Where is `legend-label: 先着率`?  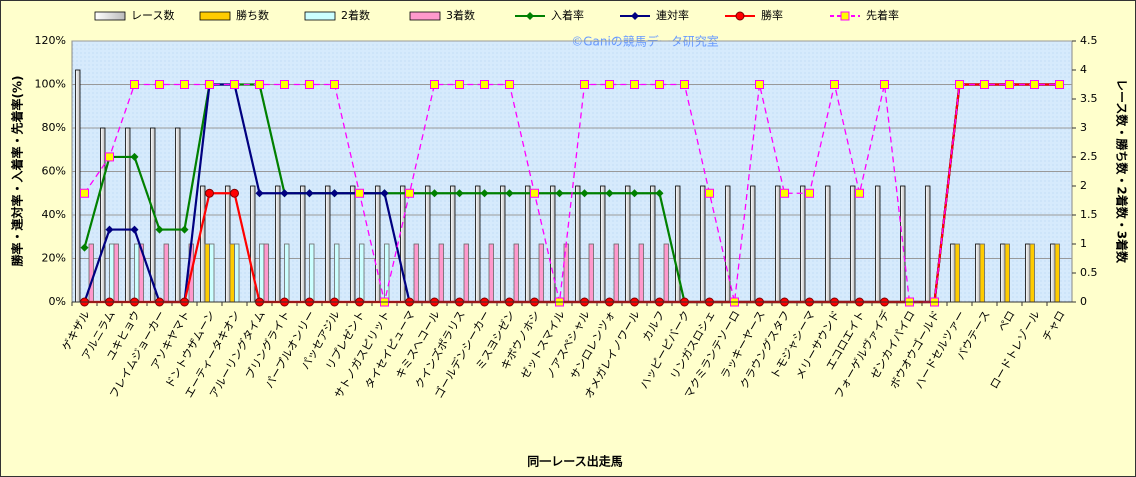
legend-label: 先着率 is located at coordinates (882, 15).